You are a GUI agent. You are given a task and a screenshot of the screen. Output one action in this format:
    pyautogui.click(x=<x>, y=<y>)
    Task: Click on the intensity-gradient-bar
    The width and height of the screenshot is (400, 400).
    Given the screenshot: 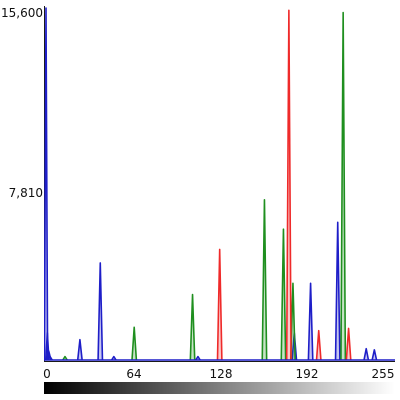 What is the action you would take?
    pyautogui.click(x=219, y=388)
    